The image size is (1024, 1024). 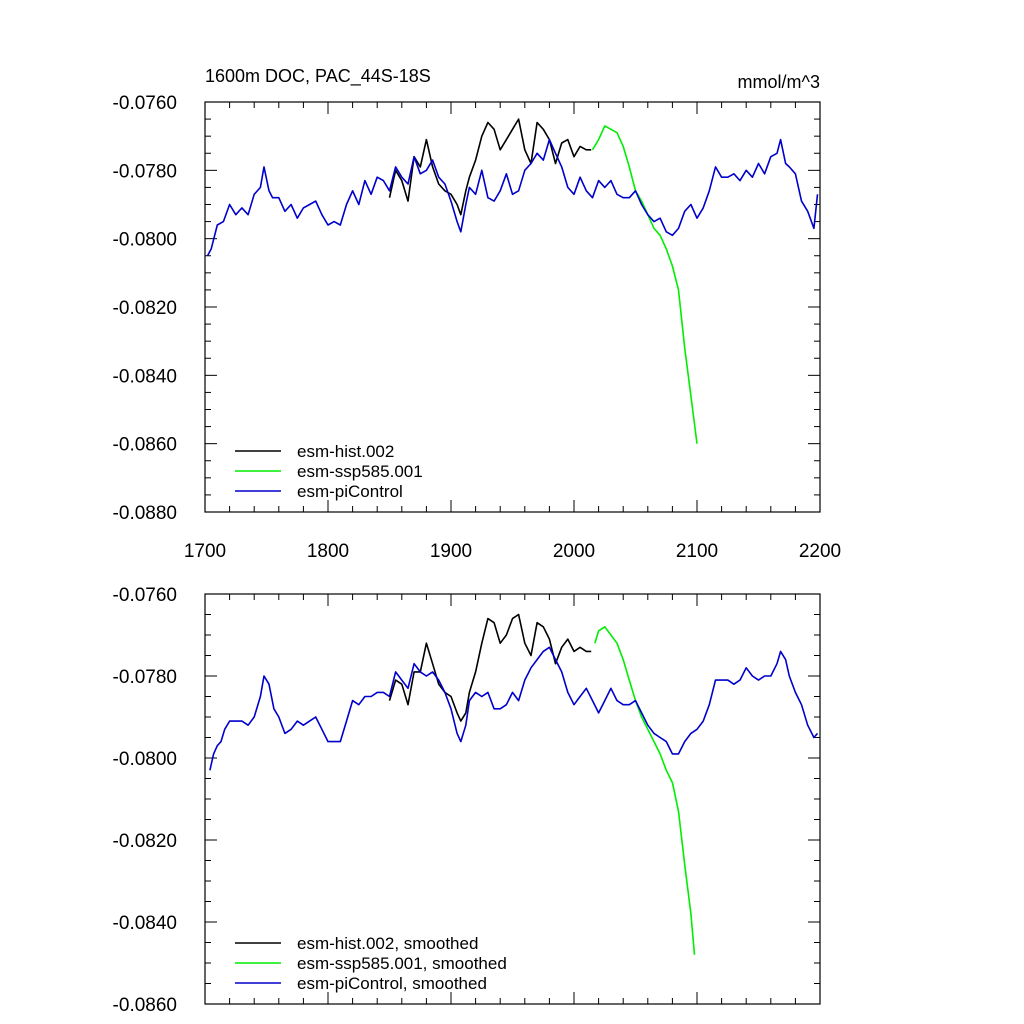 I want to click on x-tick-label: 1800, so click(x=328, y=551).